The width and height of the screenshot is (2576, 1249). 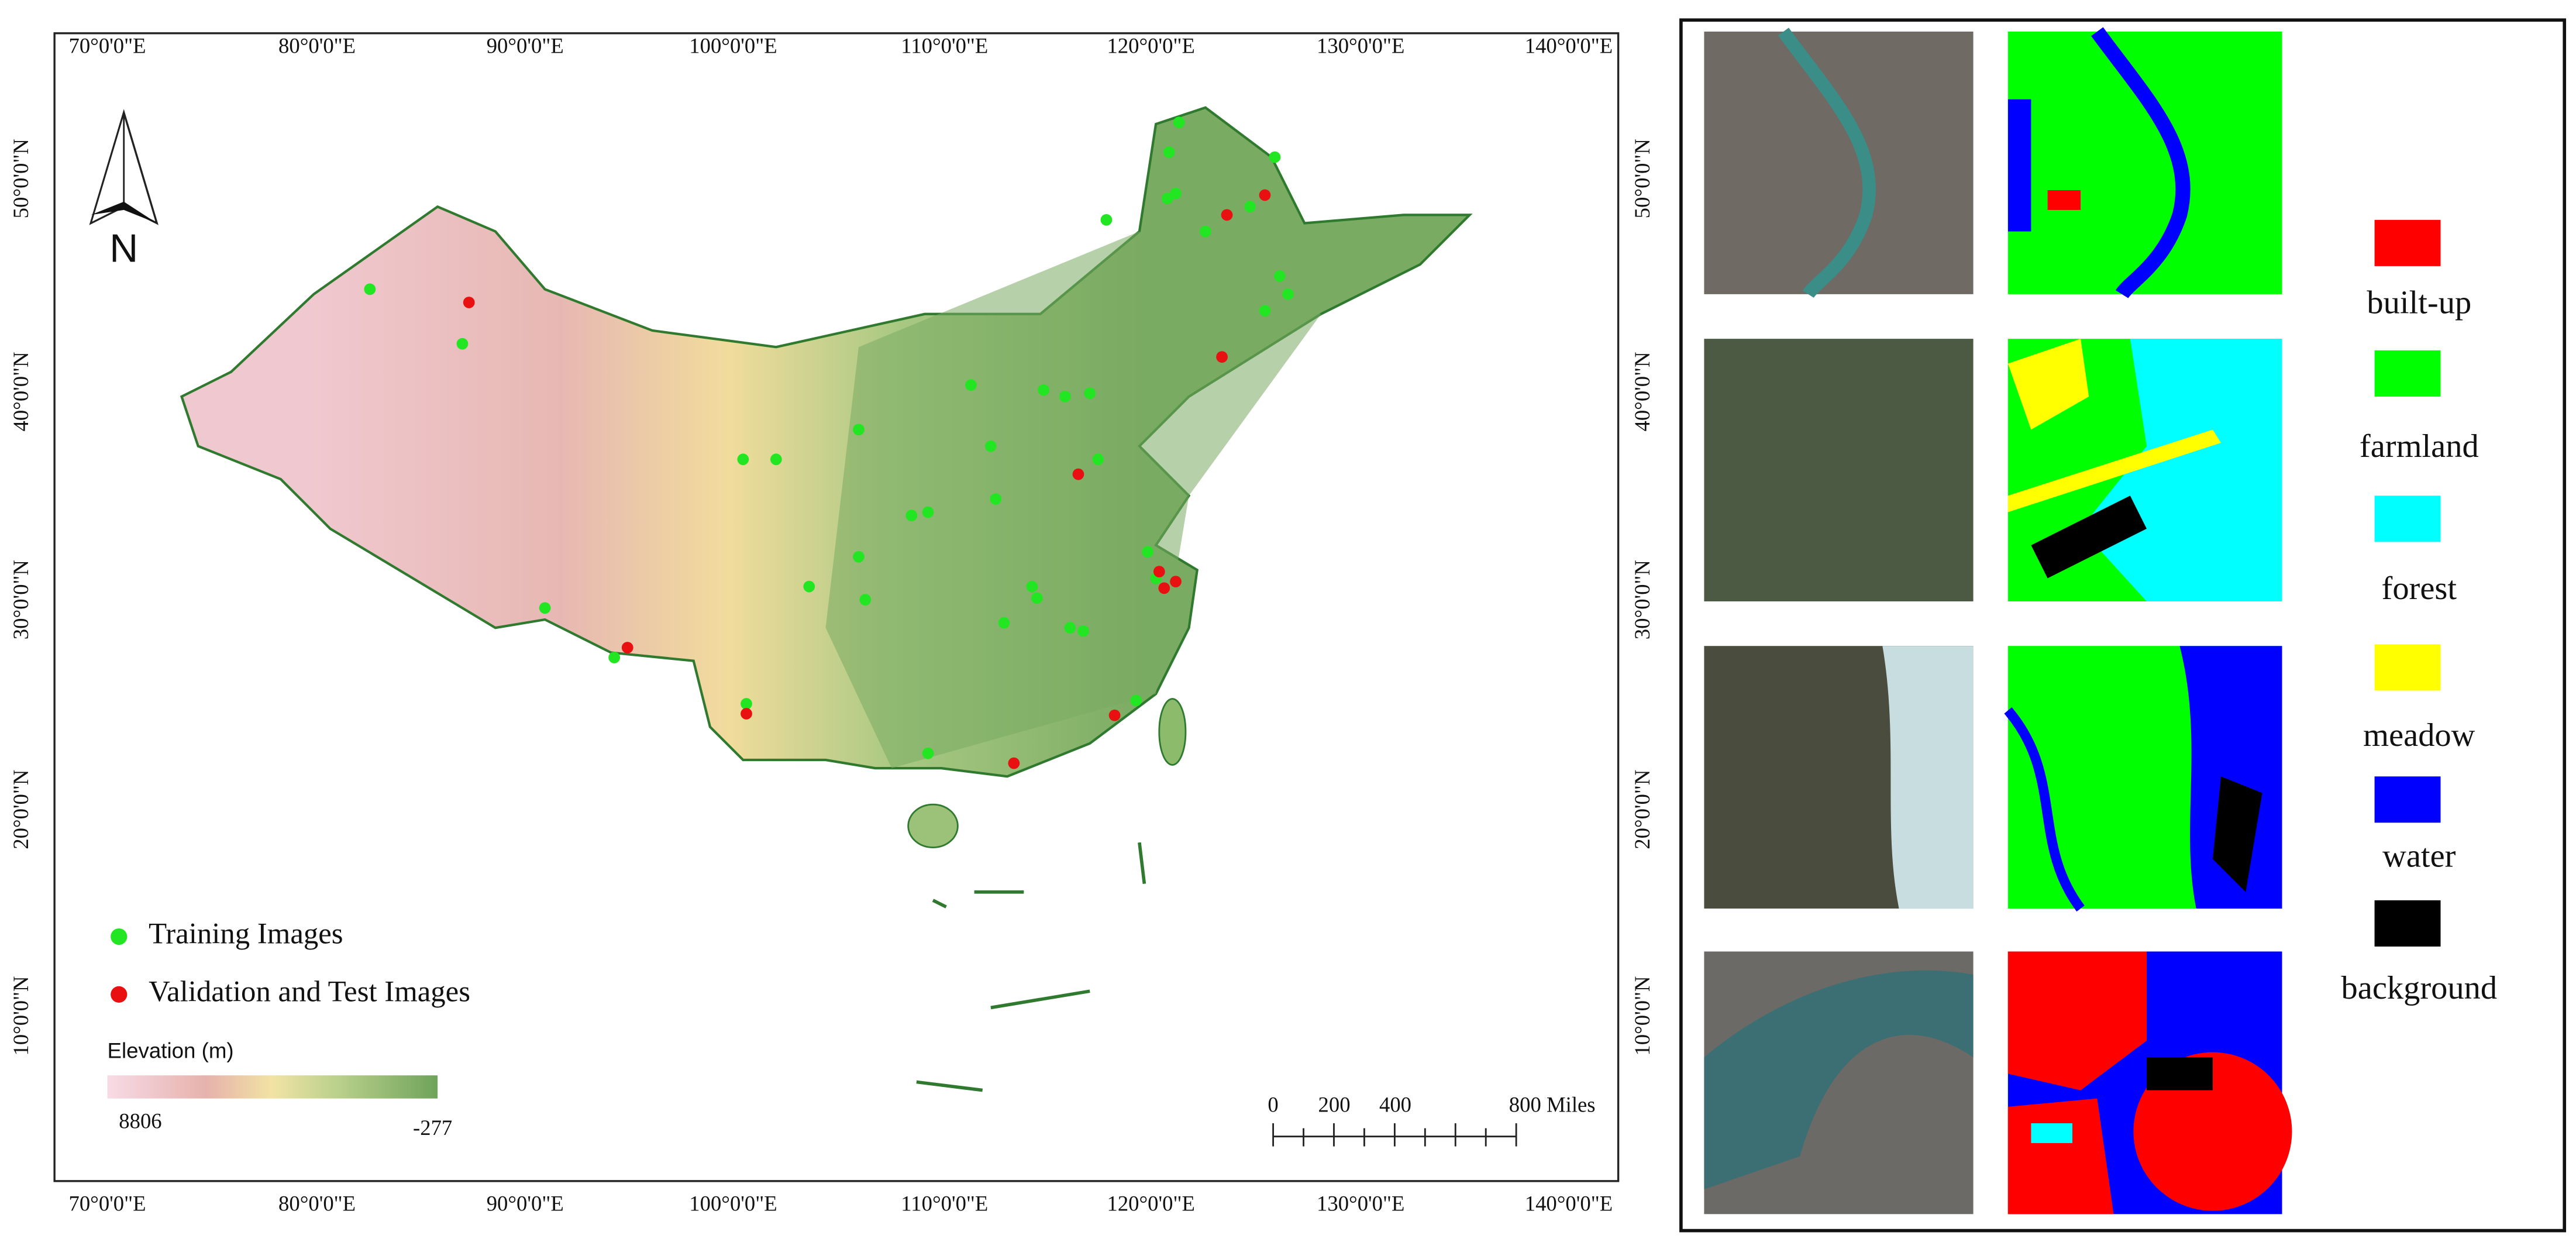 What do you see at coordinates (1928, 778) in the screenshot?
I see `satellite-water` at bounding box center [1928, 778].